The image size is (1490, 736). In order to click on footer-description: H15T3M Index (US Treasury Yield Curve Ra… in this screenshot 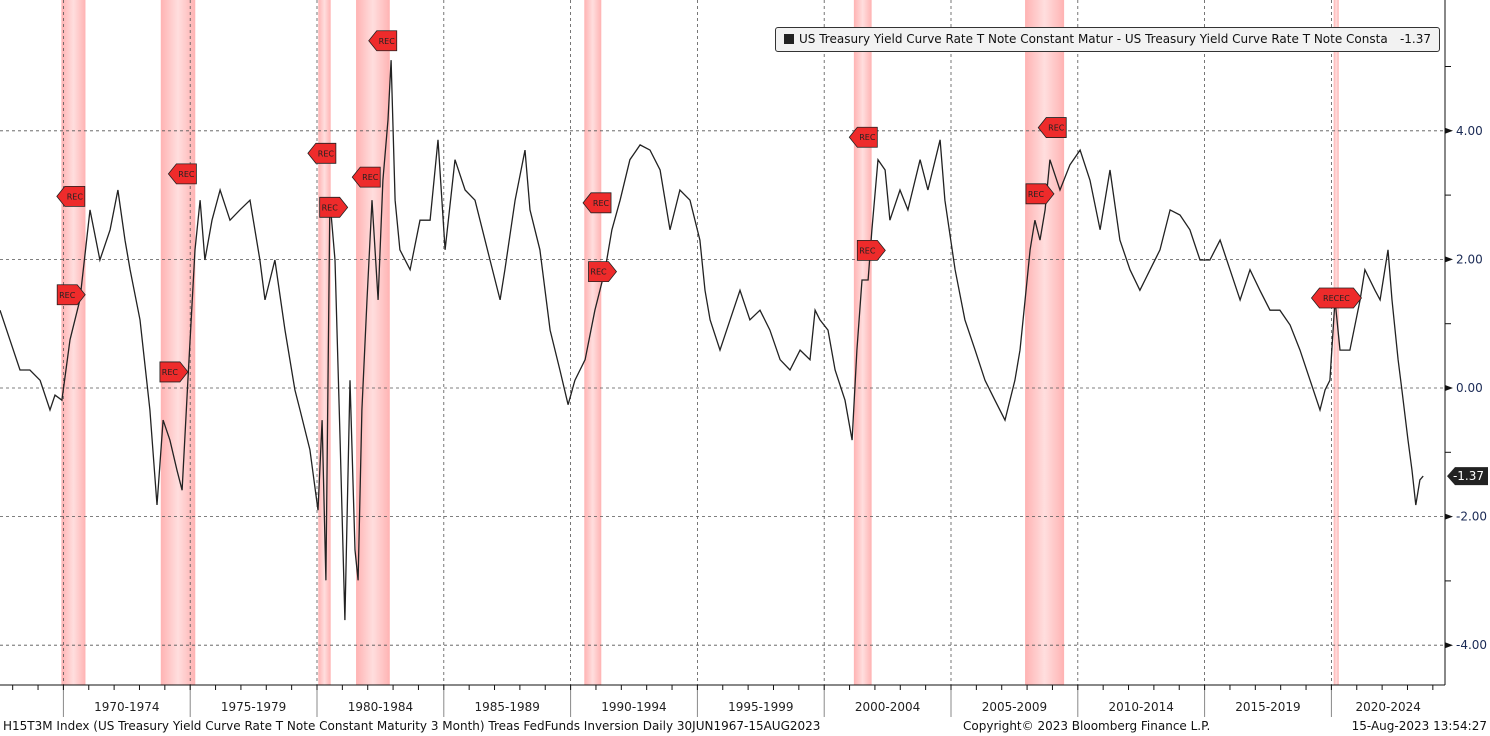, I will do `click(412, 726)`.